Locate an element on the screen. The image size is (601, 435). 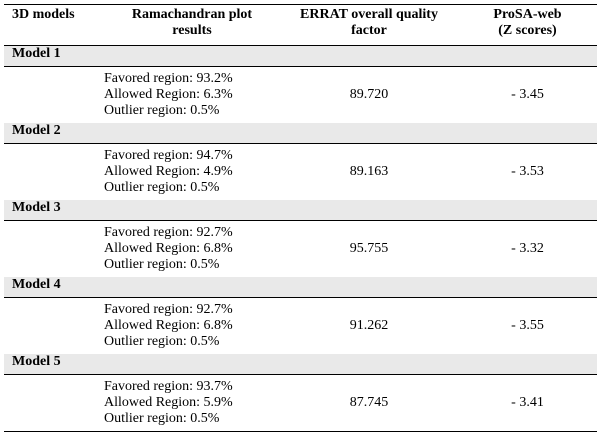
prosa-value: - 3.41 is located at coordinates (527, 403).